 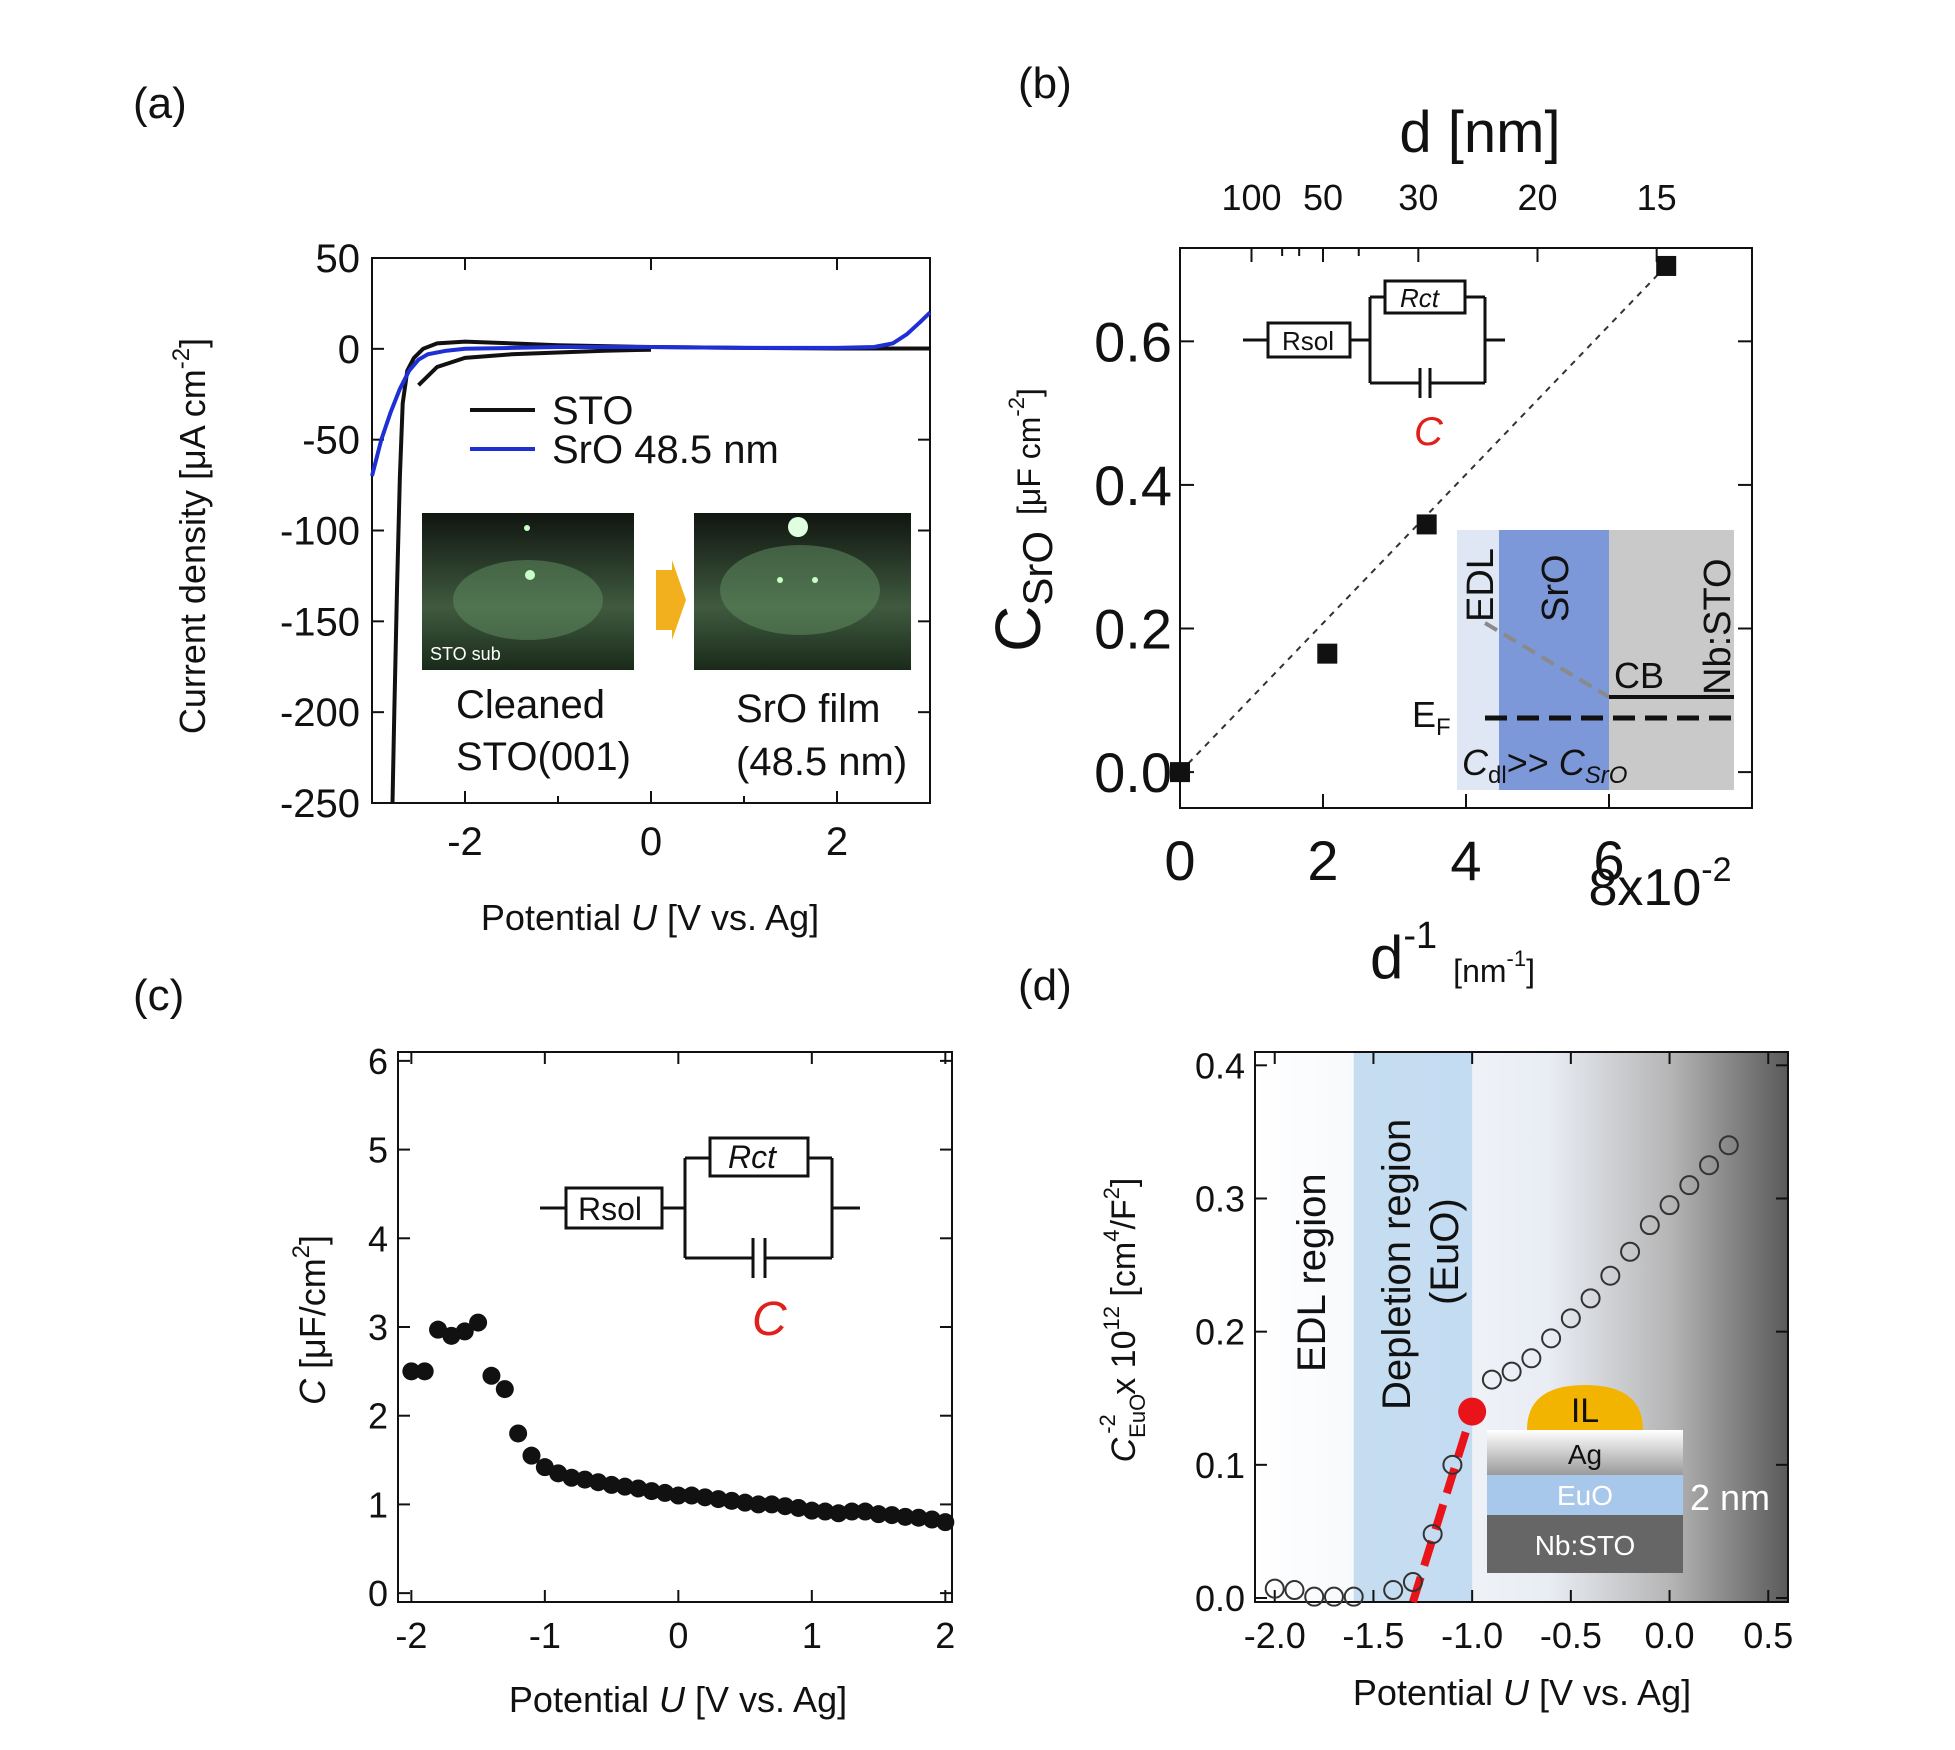 I want to click on y-tick-label: 6, so click(x=378, y=1061).